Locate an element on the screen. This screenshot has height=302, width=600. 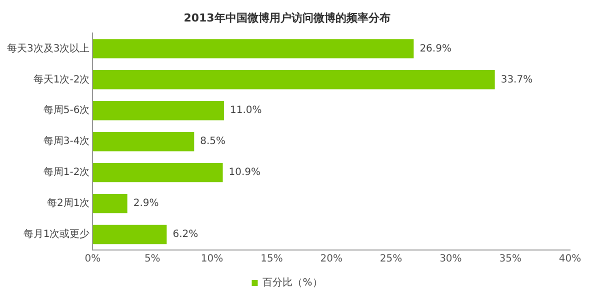
x-tick-label: 5% is located at coordinates (152, 259).